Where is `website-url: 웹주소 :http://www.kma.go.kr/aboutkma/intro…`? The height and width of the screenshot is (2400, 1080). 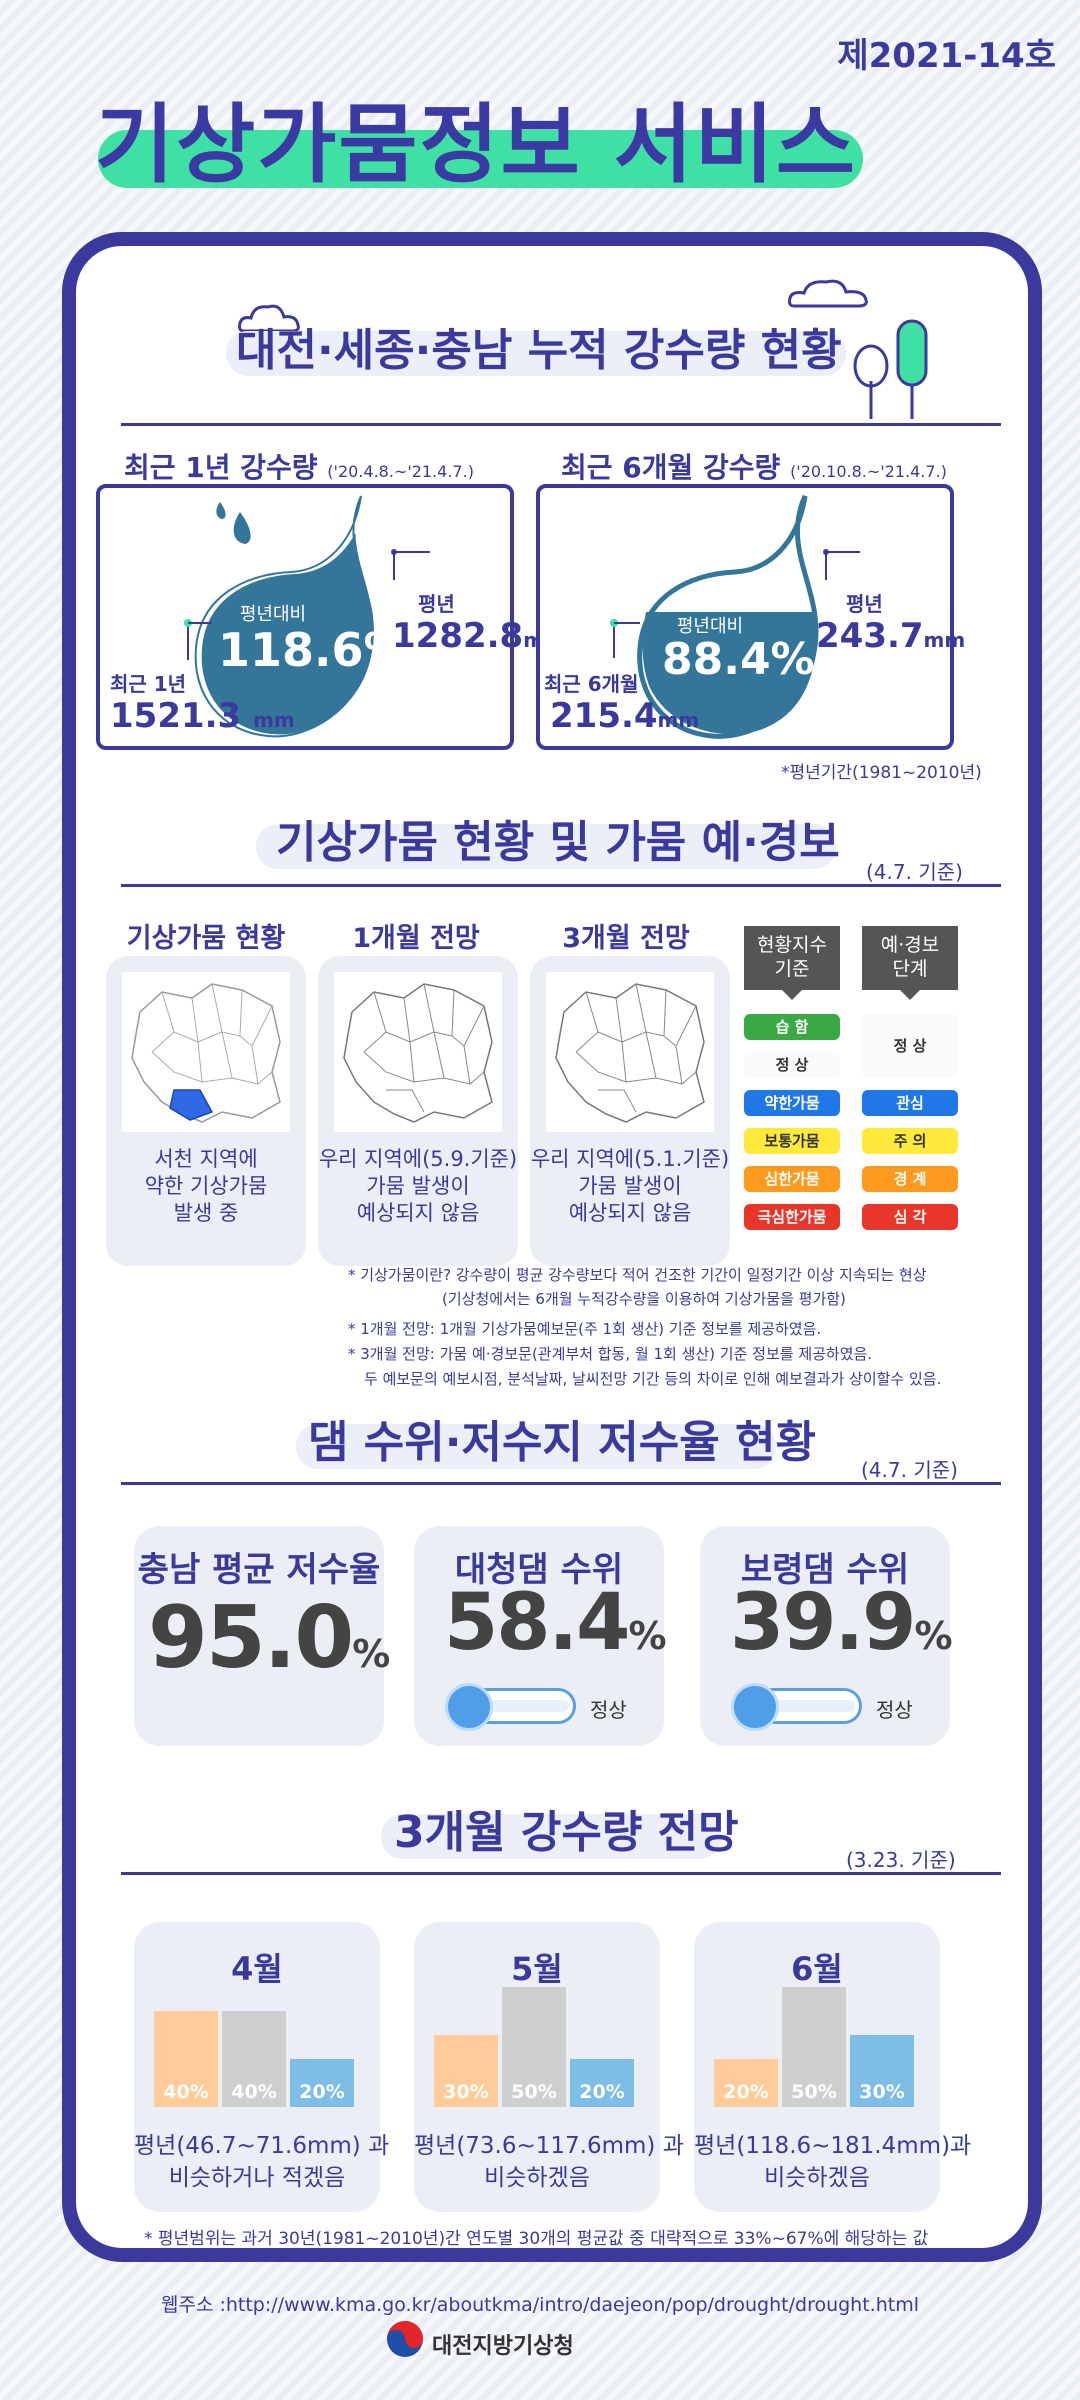 website-url: 웹주소 :http://www.kma.go.kr/aboutkma/intro… is located at coordinates (539, 2305).